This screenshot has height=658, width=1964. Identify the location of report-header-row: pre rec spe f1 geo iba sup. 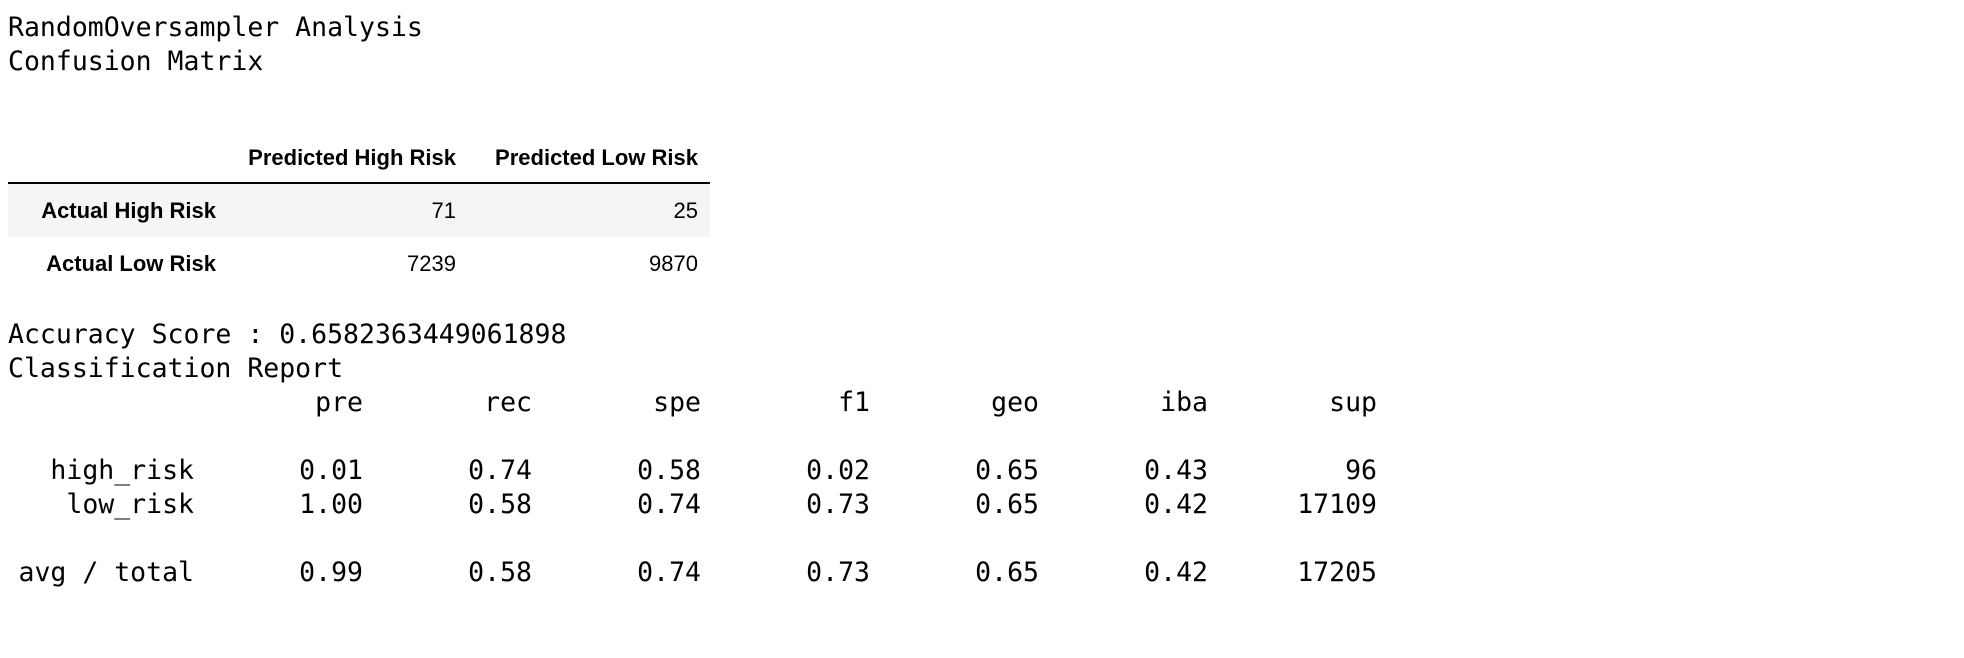
(692, 403).